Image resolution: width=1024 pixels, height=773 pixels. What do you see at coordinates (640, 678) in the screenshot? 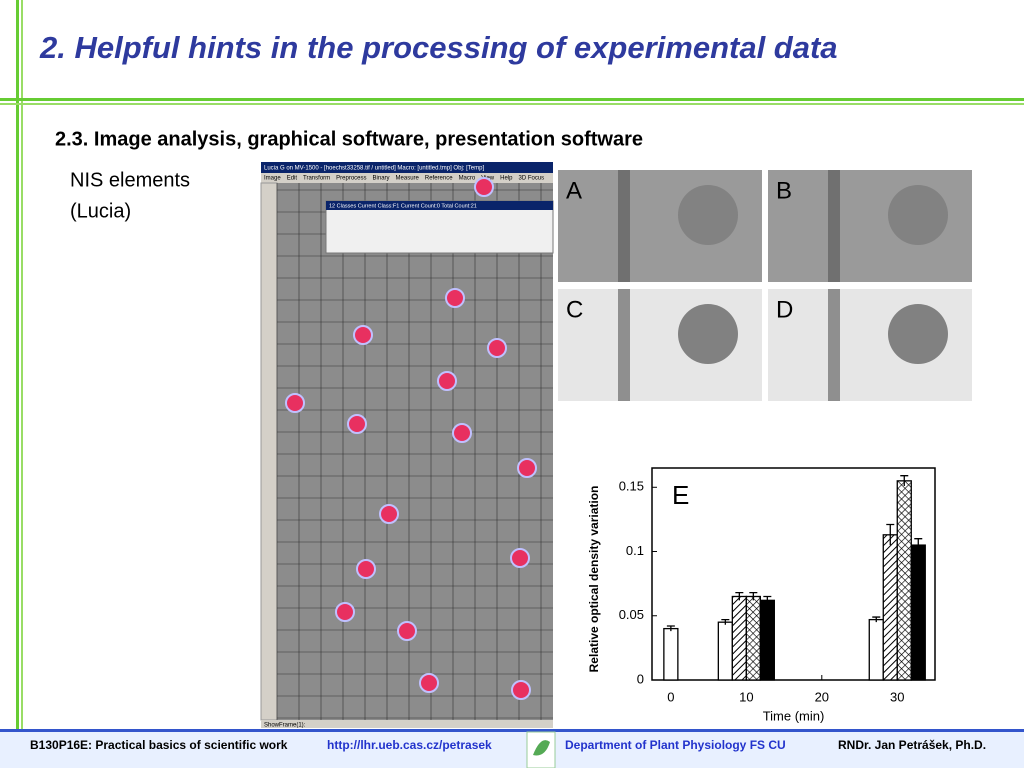
I see `y-tick-label: 0` at bounding box center [640, 678].